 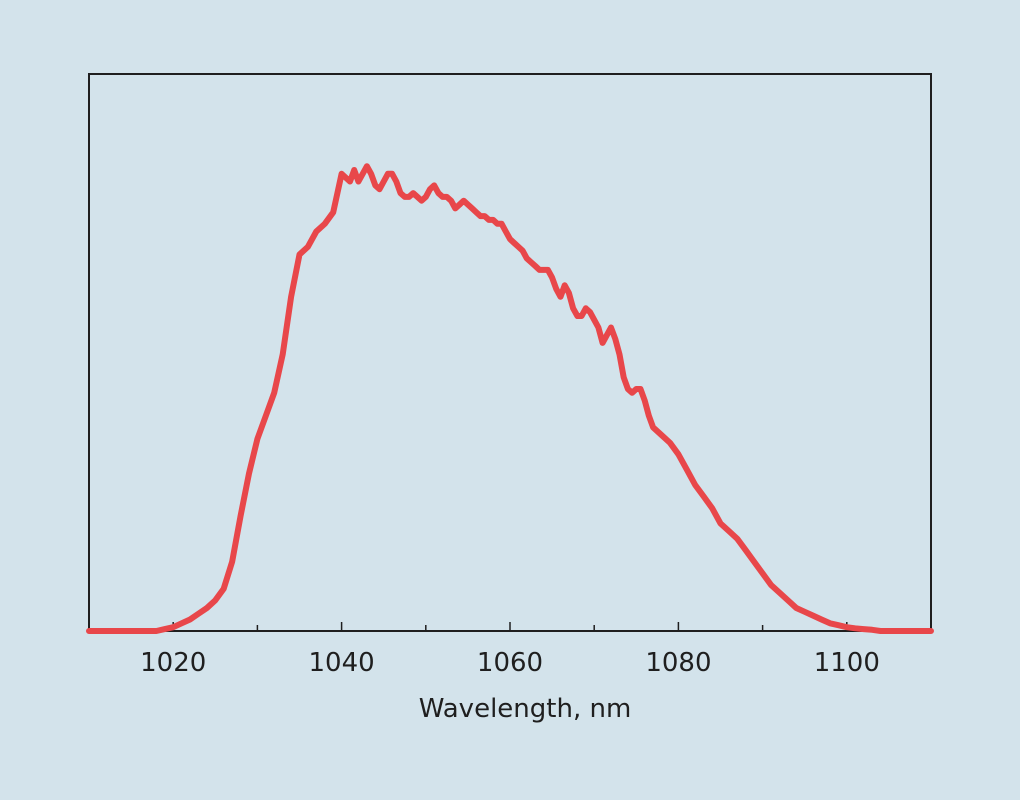 What do you see at coordinates (173, 663) in the screenshot?
I see `x-tick-label: 1020` at bounding box center [173, 663].